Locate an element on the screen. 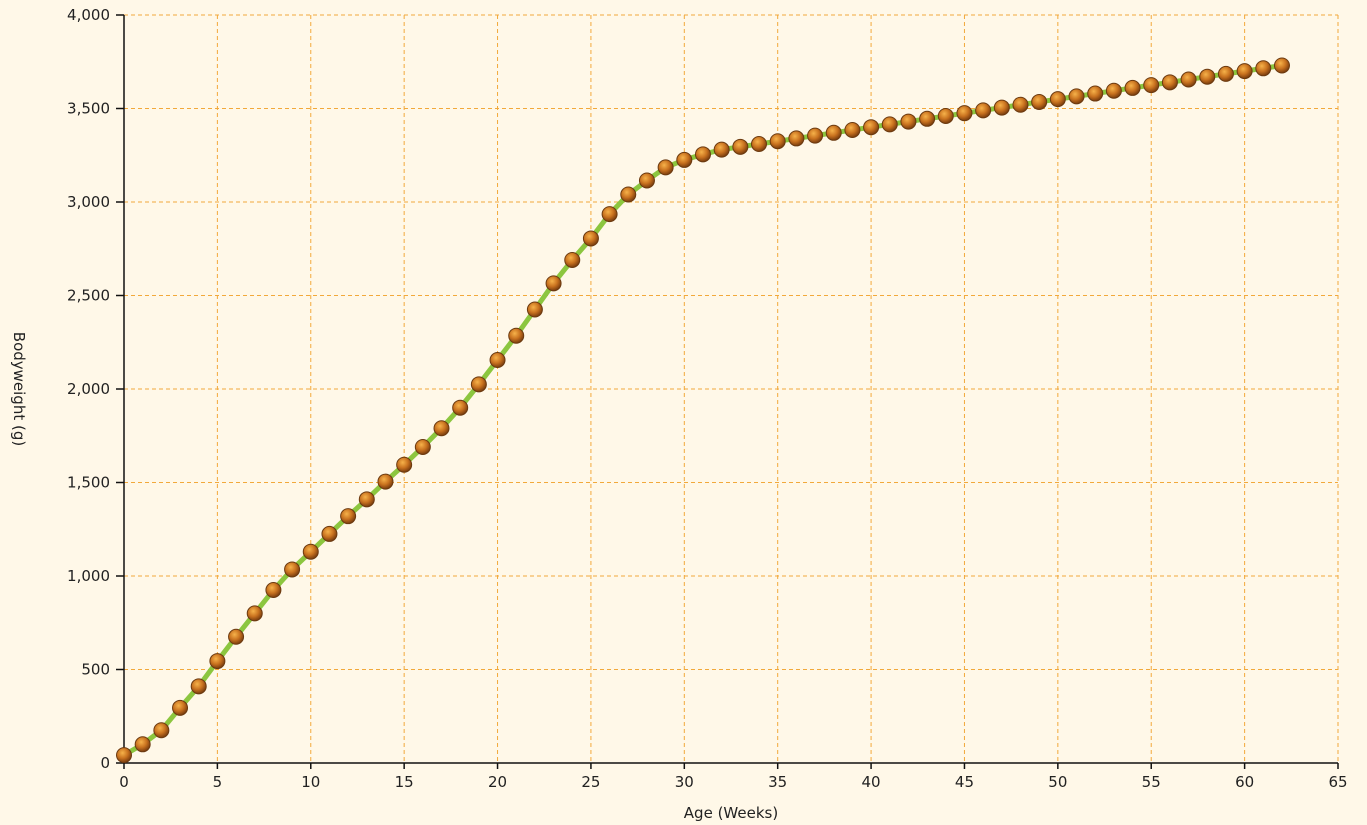  y-tick-label: 1,500 is located at coordinates (88, 483).